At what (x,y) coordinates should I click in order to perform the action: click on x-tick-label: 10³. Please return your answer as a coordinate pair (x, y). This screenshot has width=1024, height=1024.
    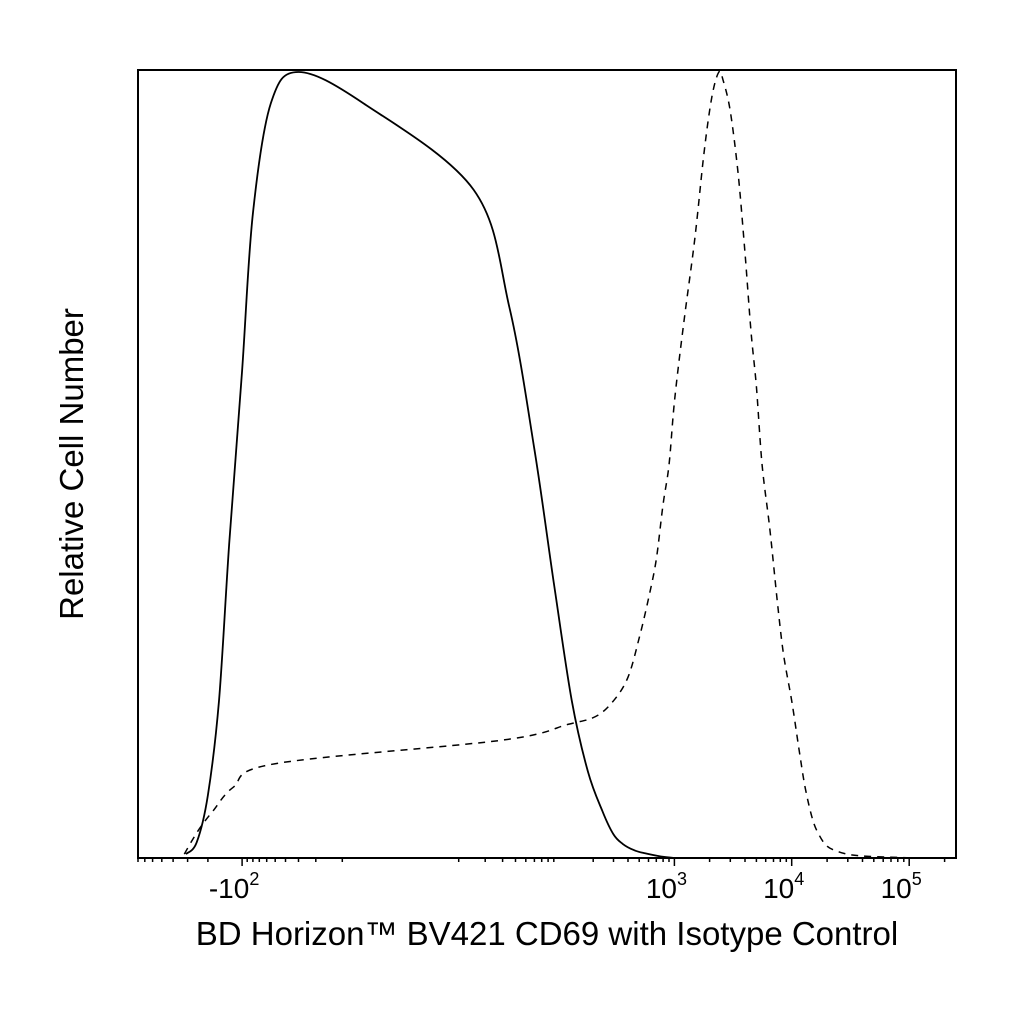
    Looking at the image, I should click on (666, 886).